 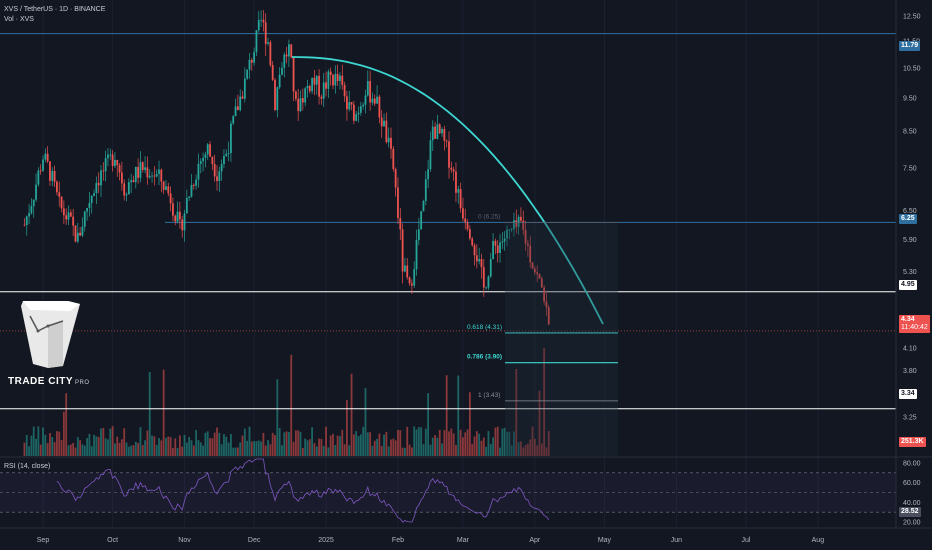 What do you see at coordinates (19, 19) in the screenshot?
I see `volume-label: Vol · XVS` at bounding box center [19, 19].